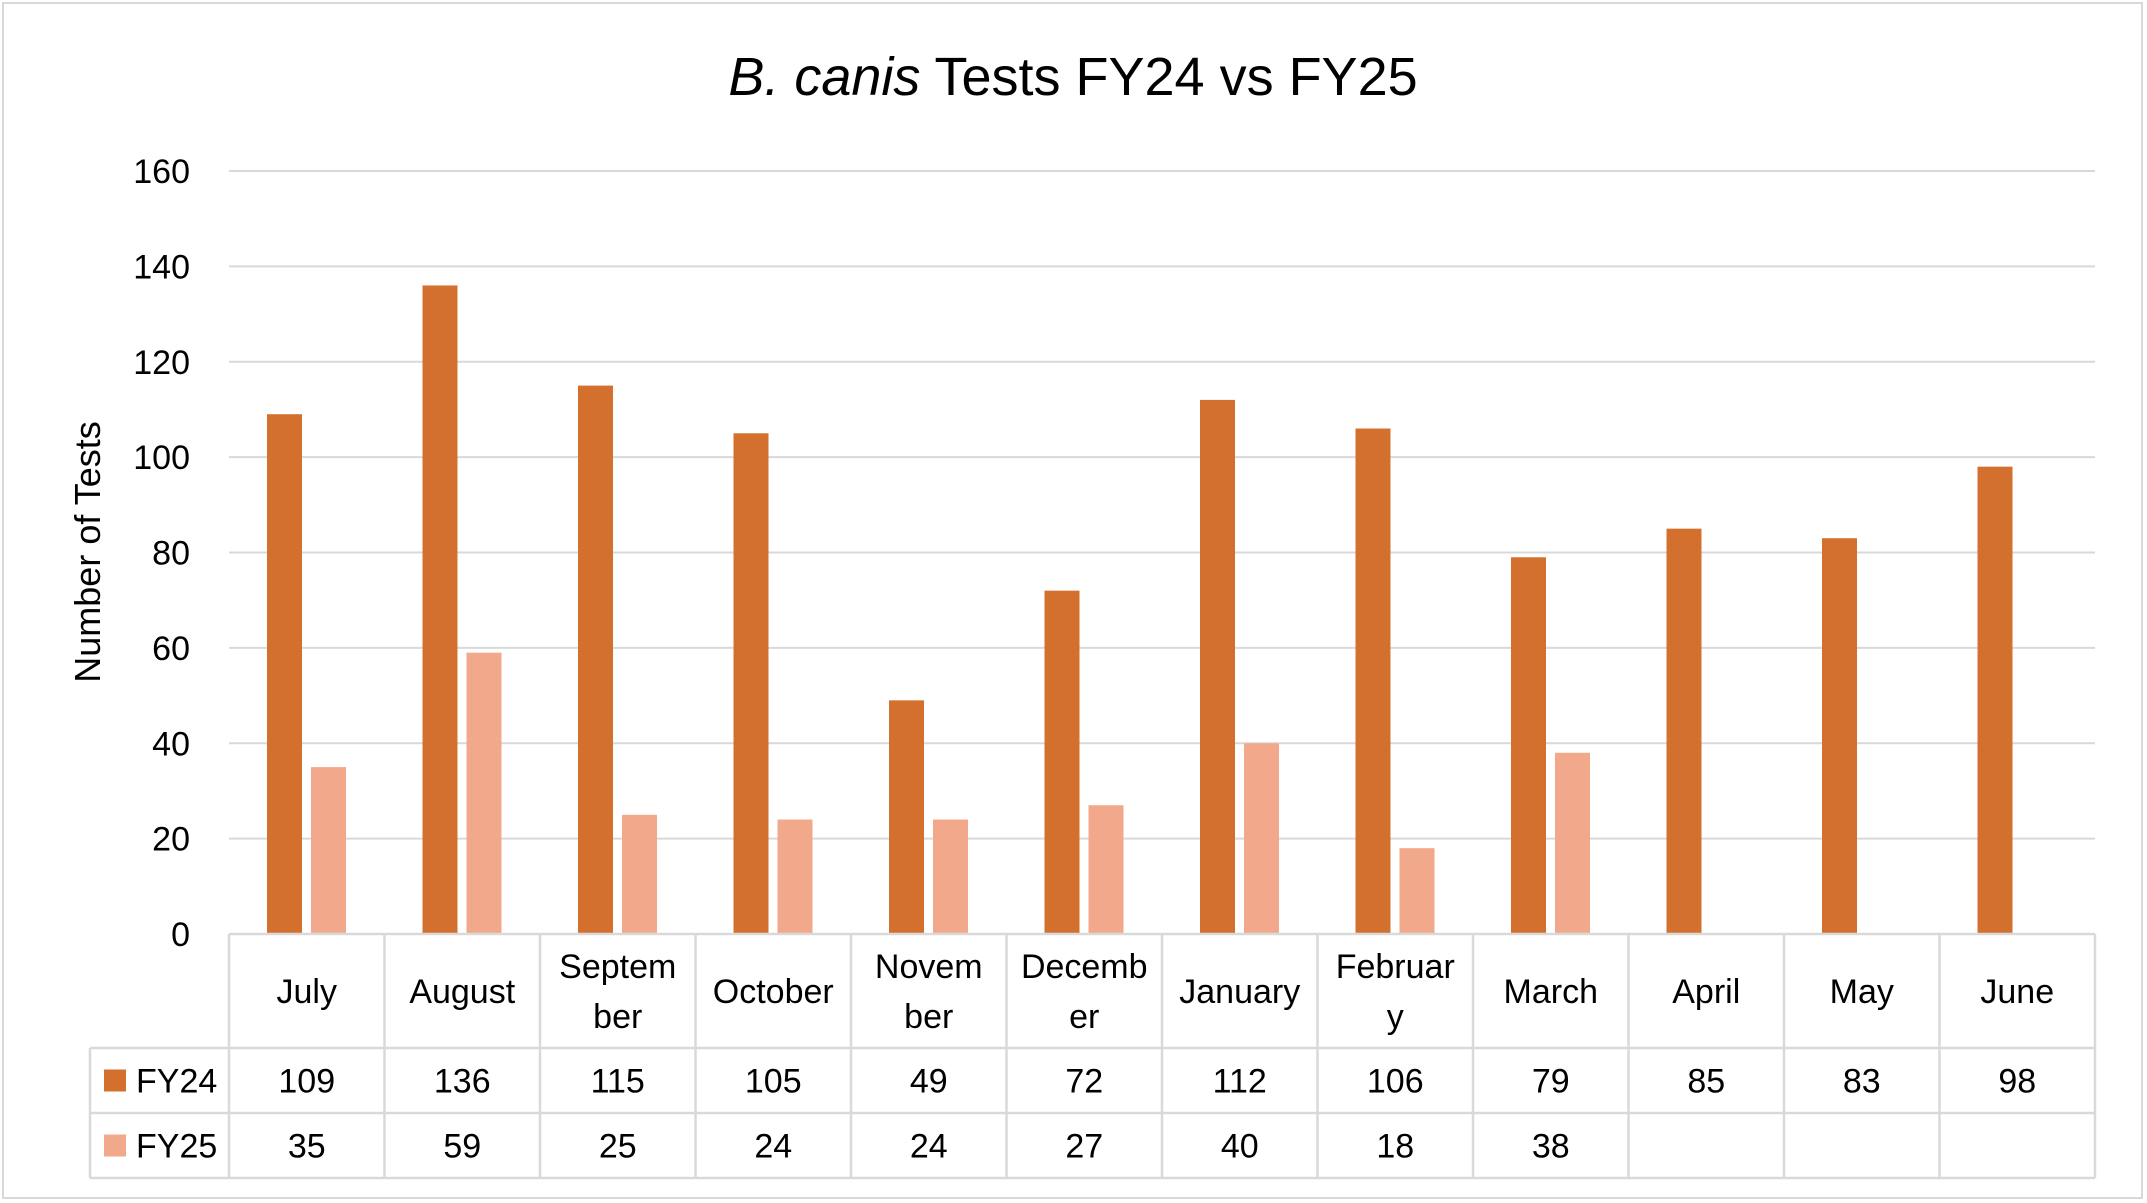 This screenshot has width=2147, height=1203. Describe the element at coordinates (929, 1082) in the screenshot. I see `data-table-value: 49` at that location.